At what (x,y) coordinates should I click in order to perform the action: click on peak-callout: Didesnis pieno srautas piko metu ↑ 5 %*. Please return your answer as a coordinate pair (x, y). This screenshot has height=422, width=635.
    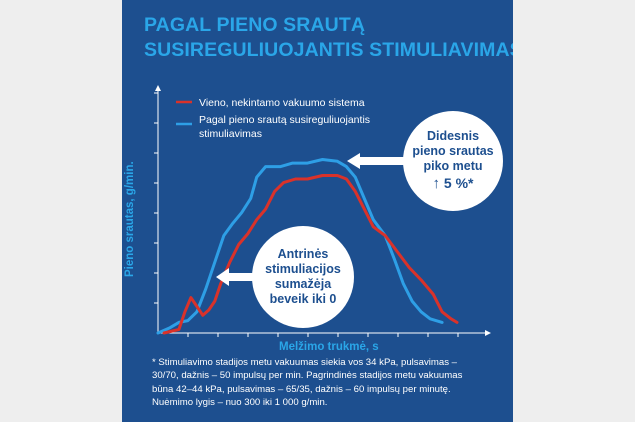
    Looking at the image, I should click on (453, 161).